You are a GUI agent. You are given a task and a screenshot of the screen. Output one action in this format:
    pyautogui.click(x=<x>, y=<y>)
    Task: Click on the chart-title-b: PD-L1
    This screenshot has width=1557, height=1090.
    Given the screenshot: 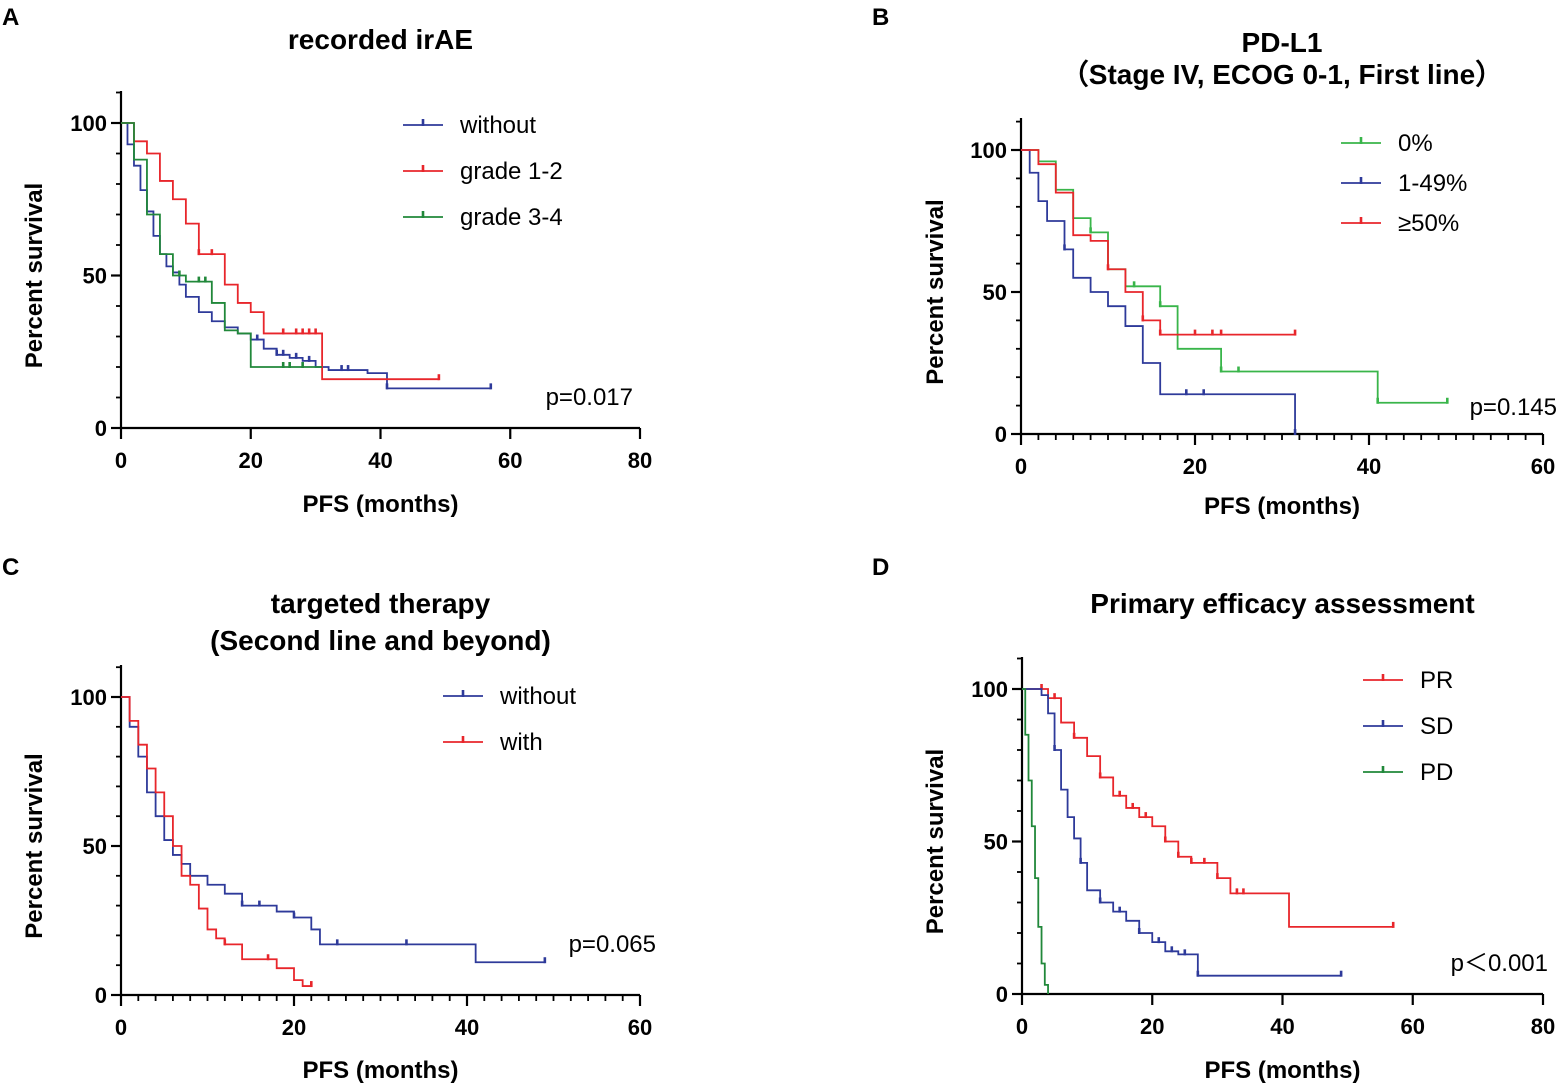 What is the action you would take?
    pyautogui.click(x=1282, y=42)
    